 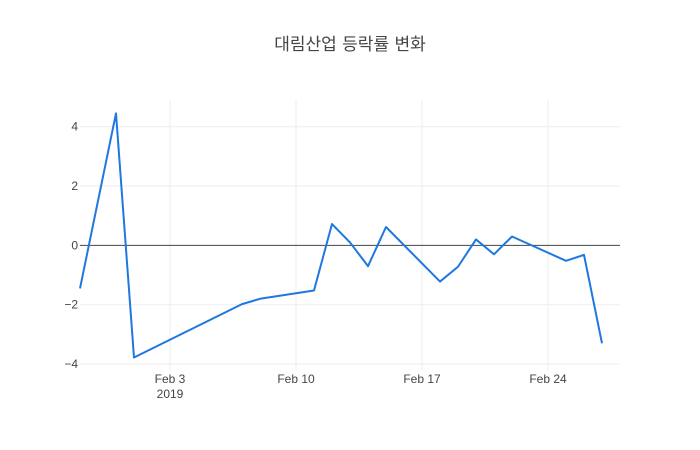 I want to click on x-tick-label: Feb 10, so click(x=296, y=379).